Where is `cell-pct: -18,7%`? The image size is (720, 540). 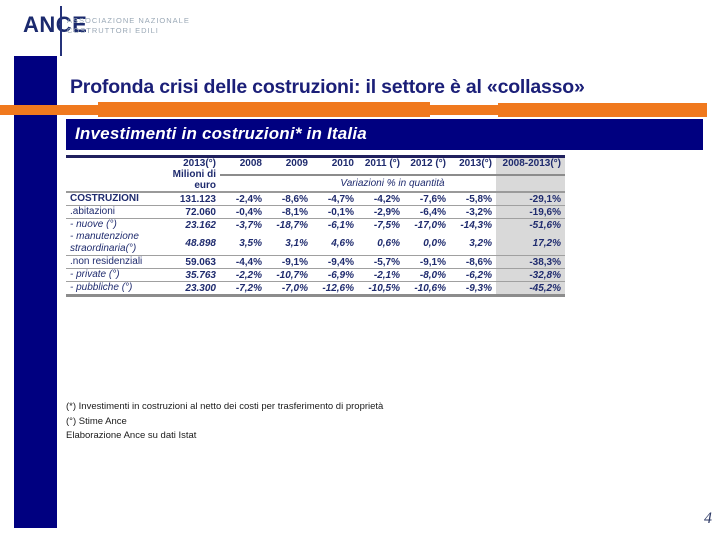 cell-pct: -18,7% is located at coordinates (292, 225).